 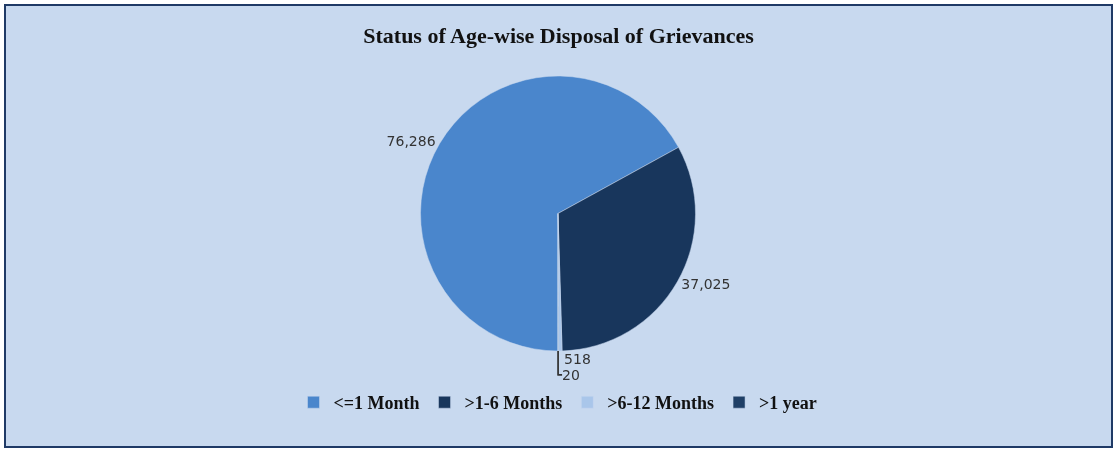 I want to click on legend-label: >1 year, so click(x=788, y=403).